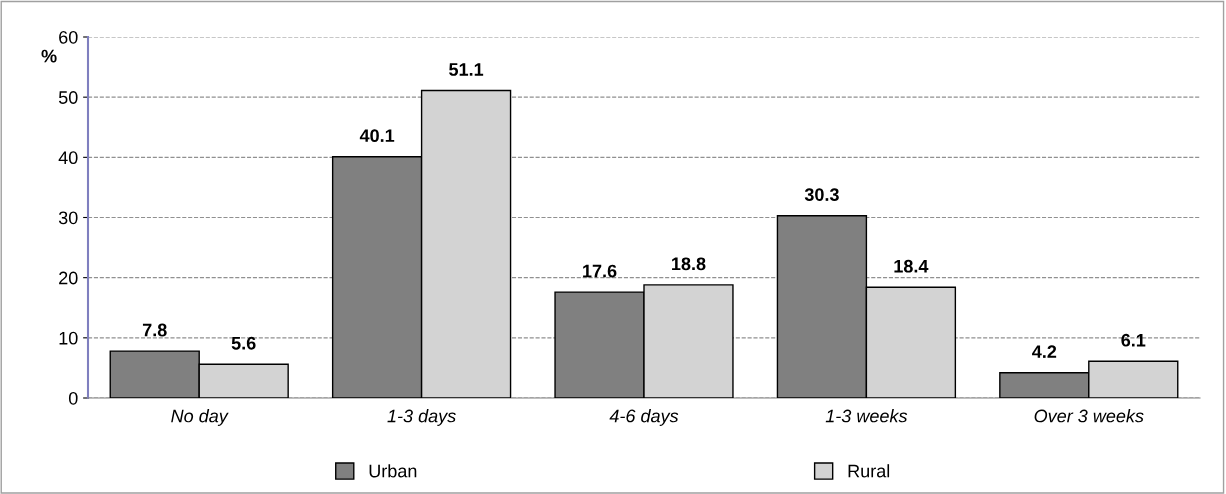  I want to click on legend-label: Rural, so click(869, 471).